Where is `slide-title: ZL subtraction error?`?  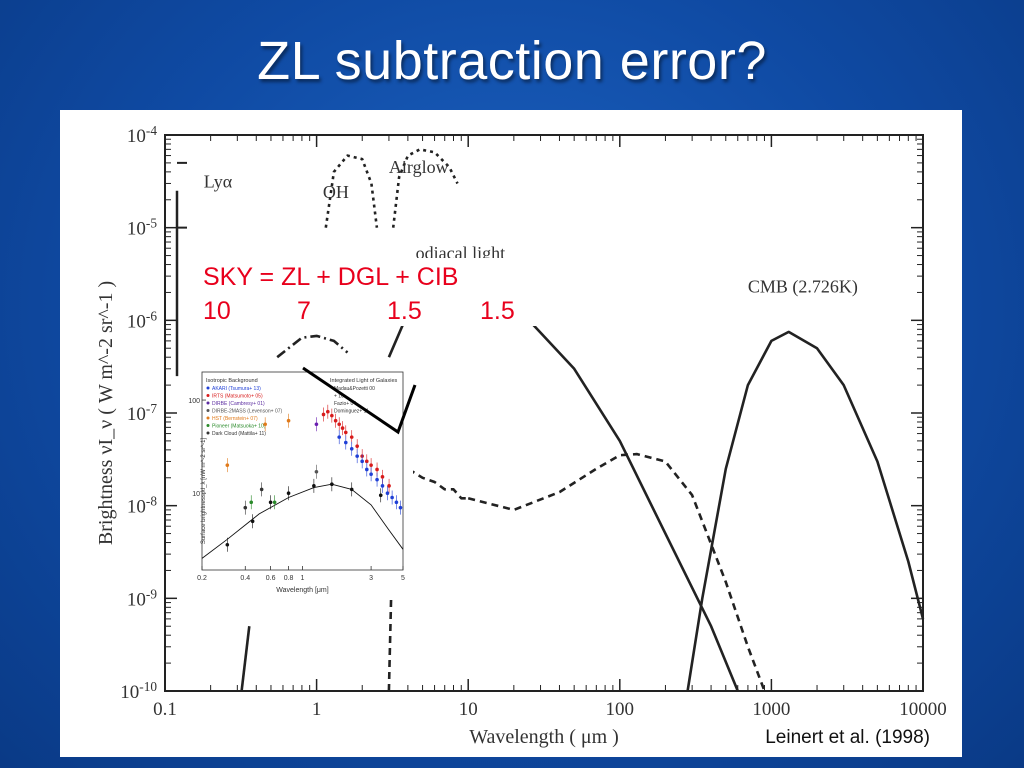
slide-title: ZL subtraction error? is located at coordinates (512, 61).